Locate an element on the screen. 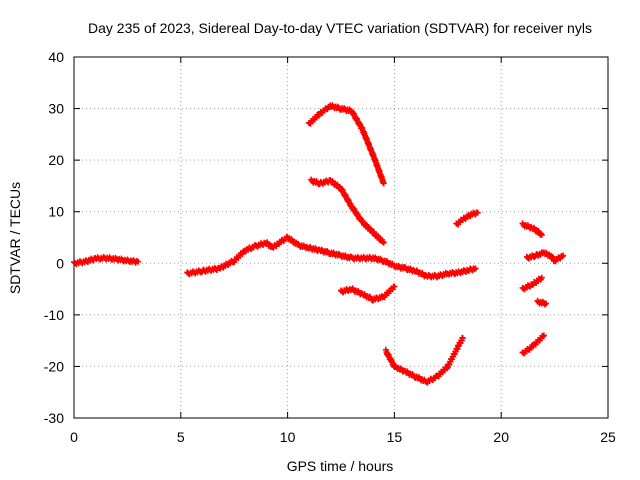  x-tick-label: 5 is located at coordinates (181, 437).